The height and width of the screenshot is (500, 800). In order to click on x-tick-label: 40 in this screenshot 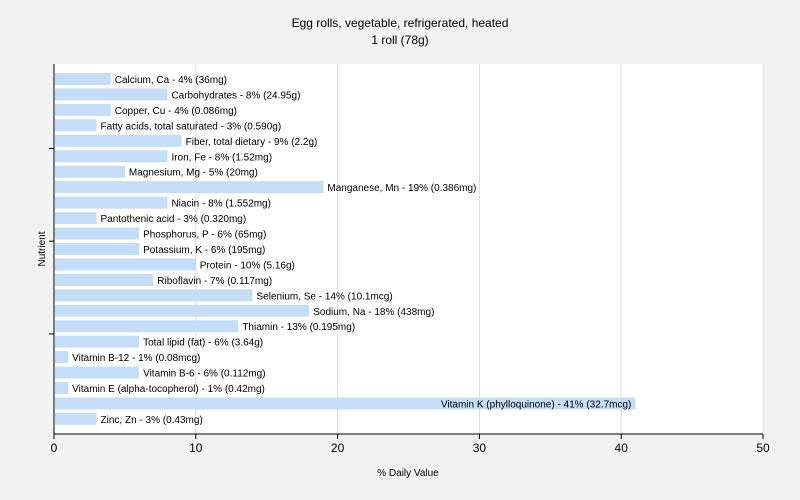, I will do `click(622, 448)`.